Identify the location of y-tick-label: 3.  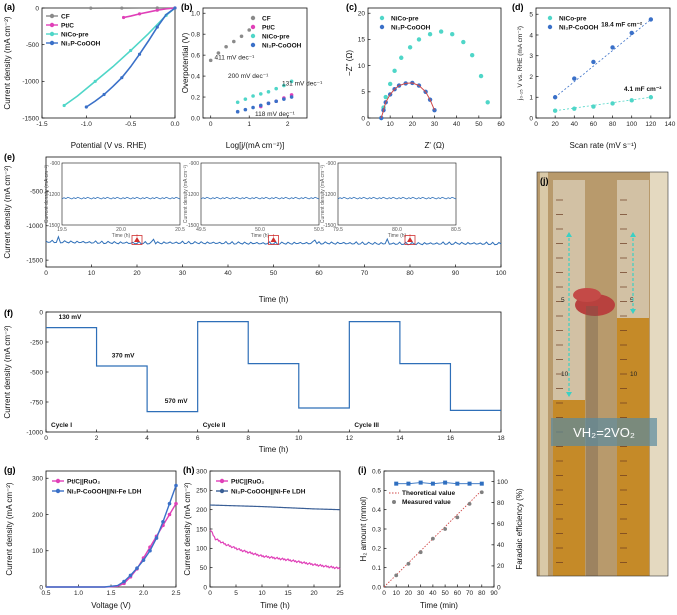
(531, 56).